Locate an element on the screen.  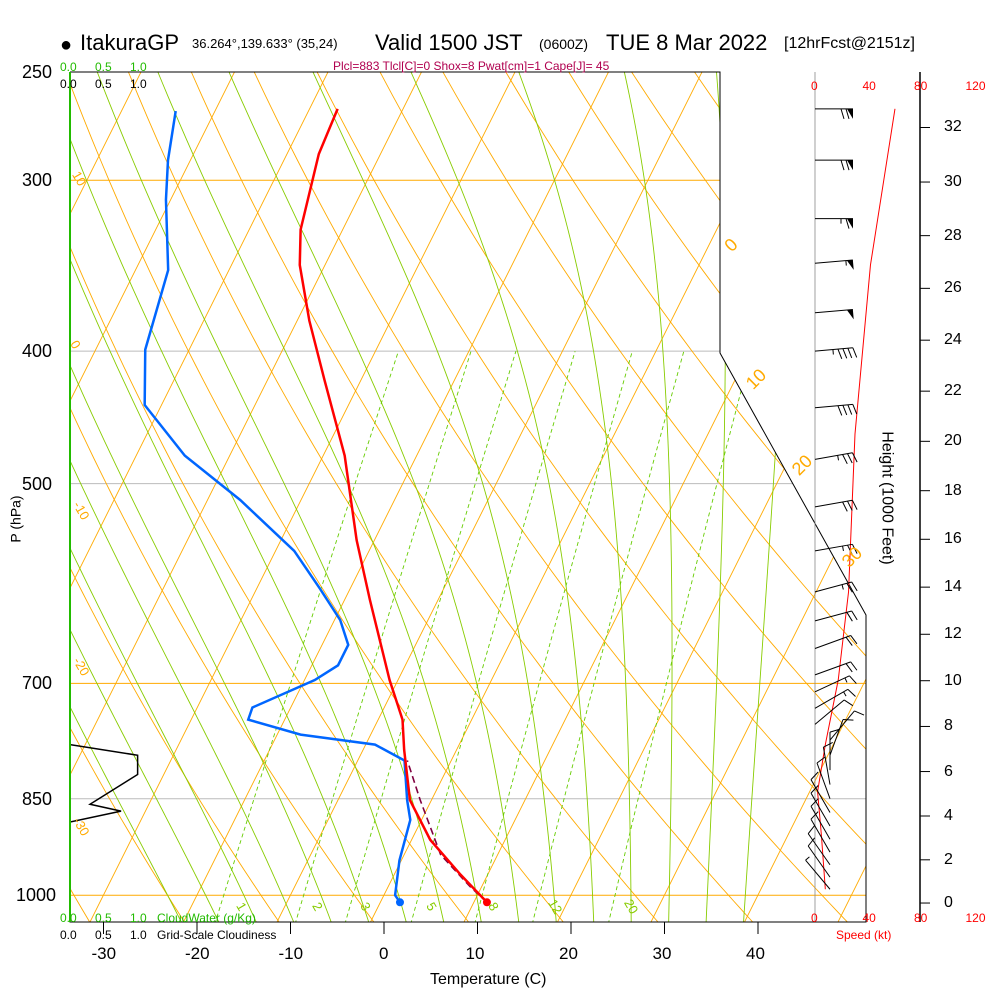
height-tick-label: 18 is located at coordinates (953, 490).